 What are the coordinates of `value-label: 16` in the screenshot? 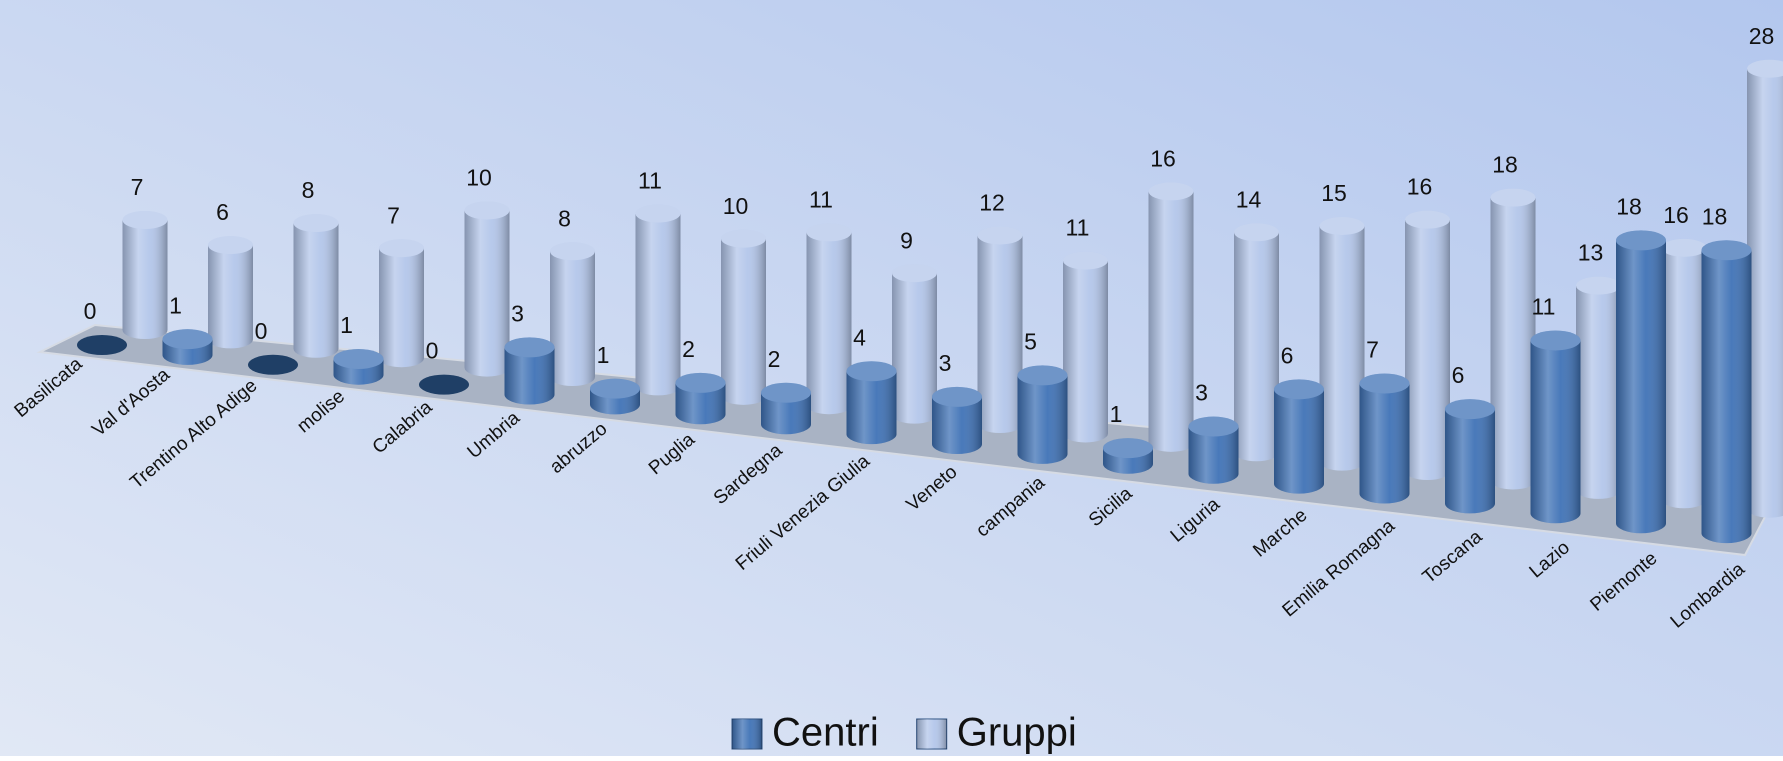 It's located at (1676, 215).